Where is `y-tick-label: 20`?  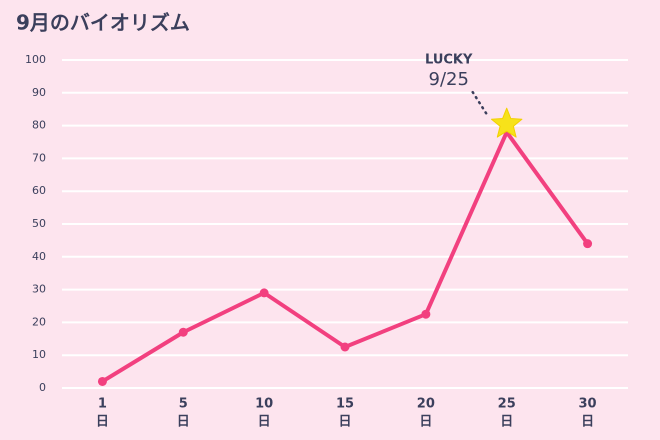 y-tick-label: 20 is located at coordinates (39, 321).